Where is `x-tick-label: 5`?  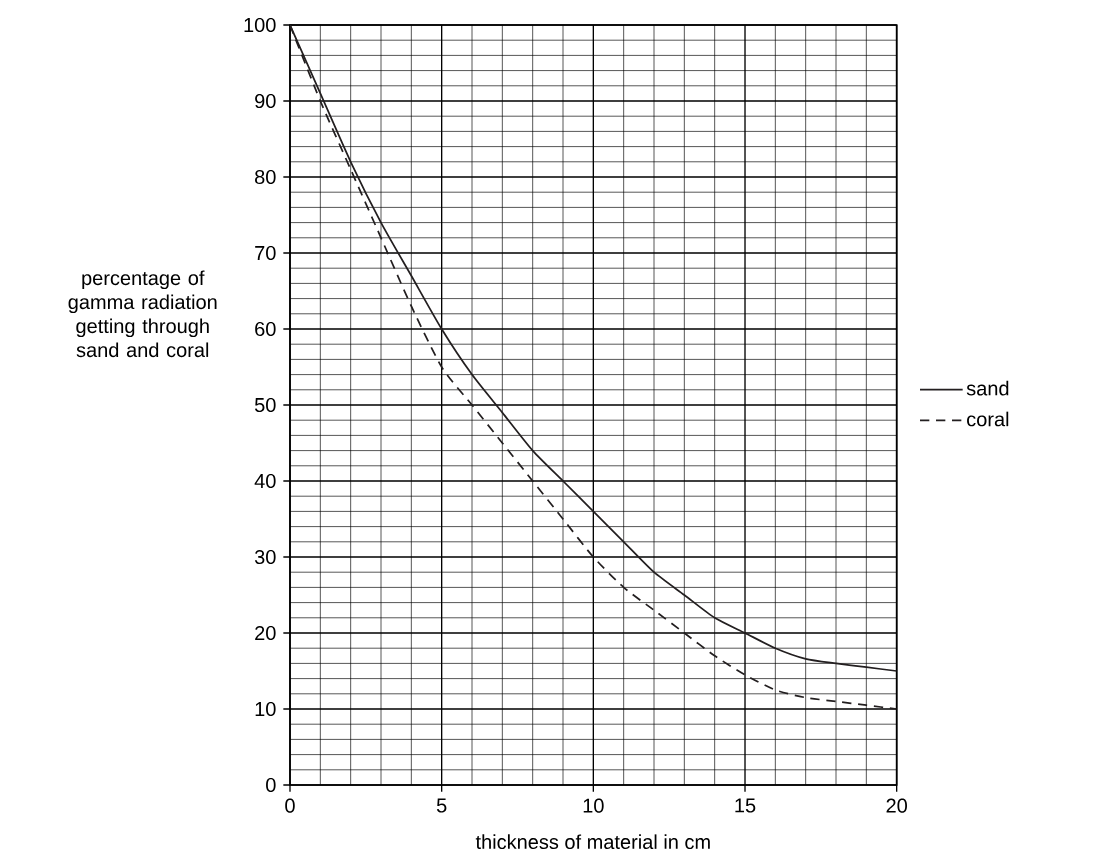 x-tick-label: 5 is located at coordinates (441, 805).